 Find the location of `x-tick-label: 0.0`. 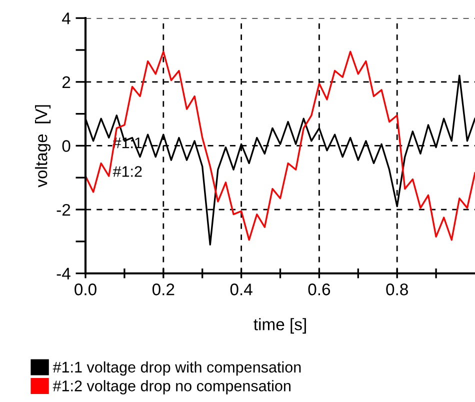

x-tick-label: 0.0 is located at coordinates (85, 290).